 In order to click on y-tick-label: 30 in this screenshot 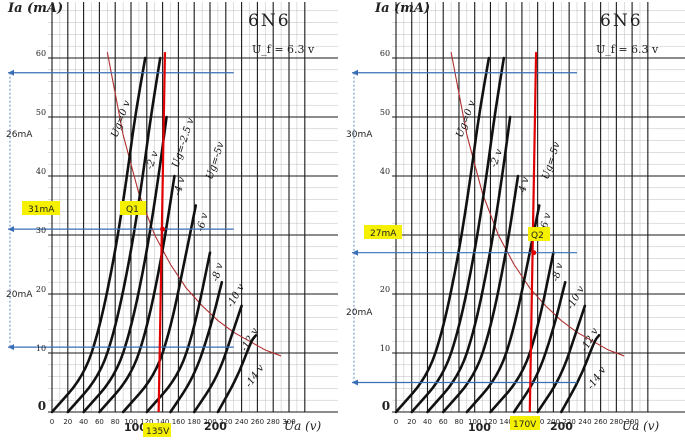, I will do `click(41, 230)`.